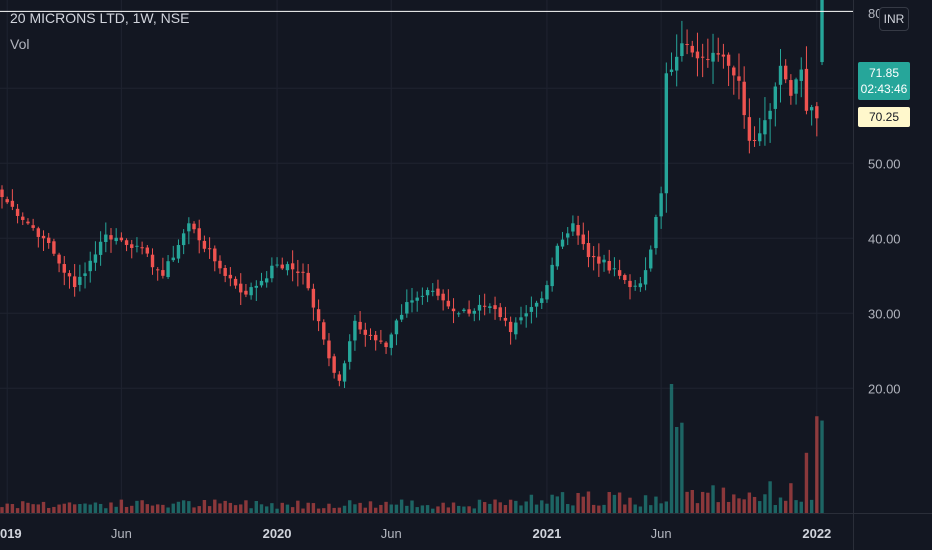 This screenshot has width=932, height=550. Describe the element at coordinates (415, 533) in the screenshot. I see `time-axis: 2019 Jun 2020 Jun 2021 Jun 2022` at that location.